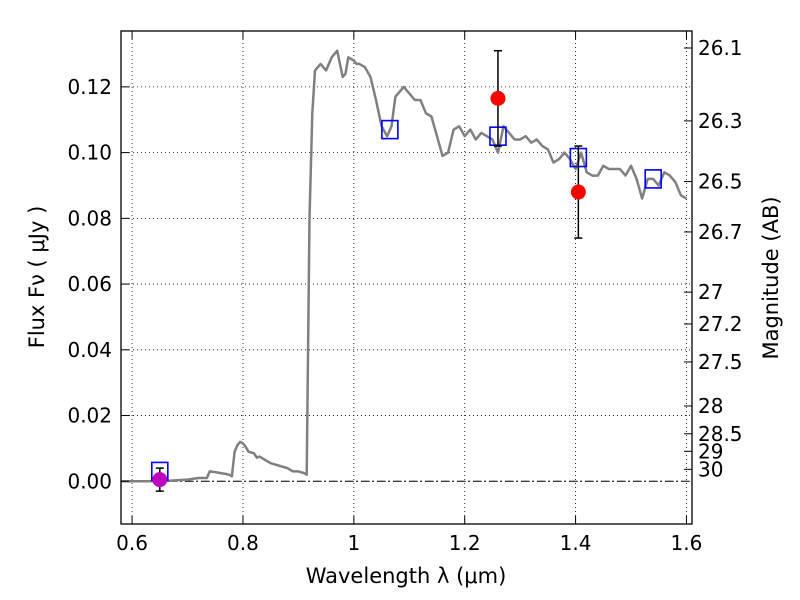 The width and height of the screenshot is (800, 600). What do you see at coordinates (353, 543) in the screenshot?
I see `x-tick-label: 1` at bounding box center [353, 543].